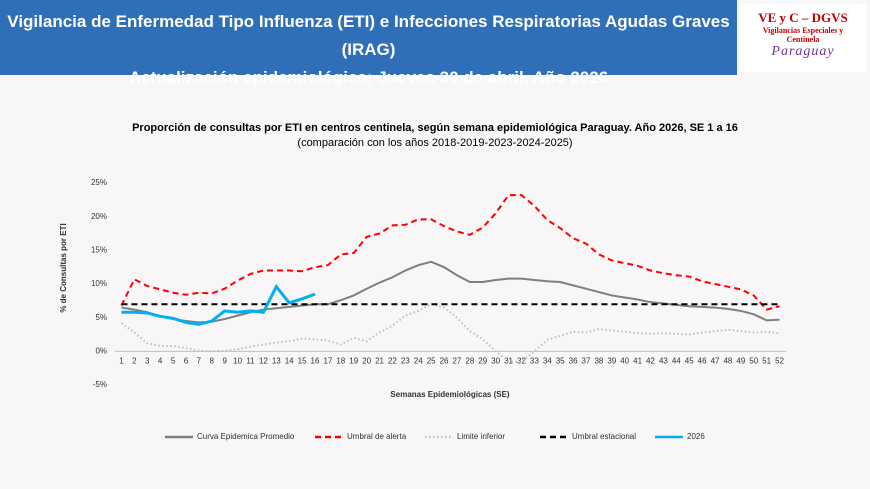 This screenshot has width=870, height=489. What do you see at coordinates (379, 360) in the screenshot?
I see `x-tick-label: 21` at bounding box center [379, 360].